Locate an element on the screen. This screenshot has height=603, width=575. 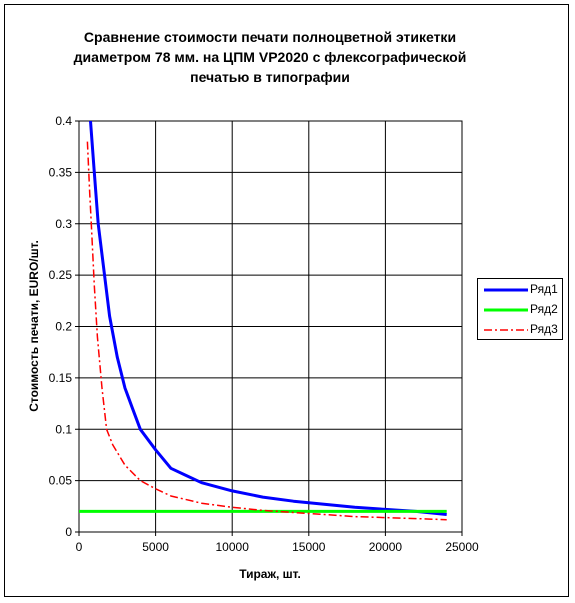
y-axis-ticks: 0 0.05 0.1 0.15 0.2 0.25 0.3 0.35 0.4 is located at coordinates (64, 326).